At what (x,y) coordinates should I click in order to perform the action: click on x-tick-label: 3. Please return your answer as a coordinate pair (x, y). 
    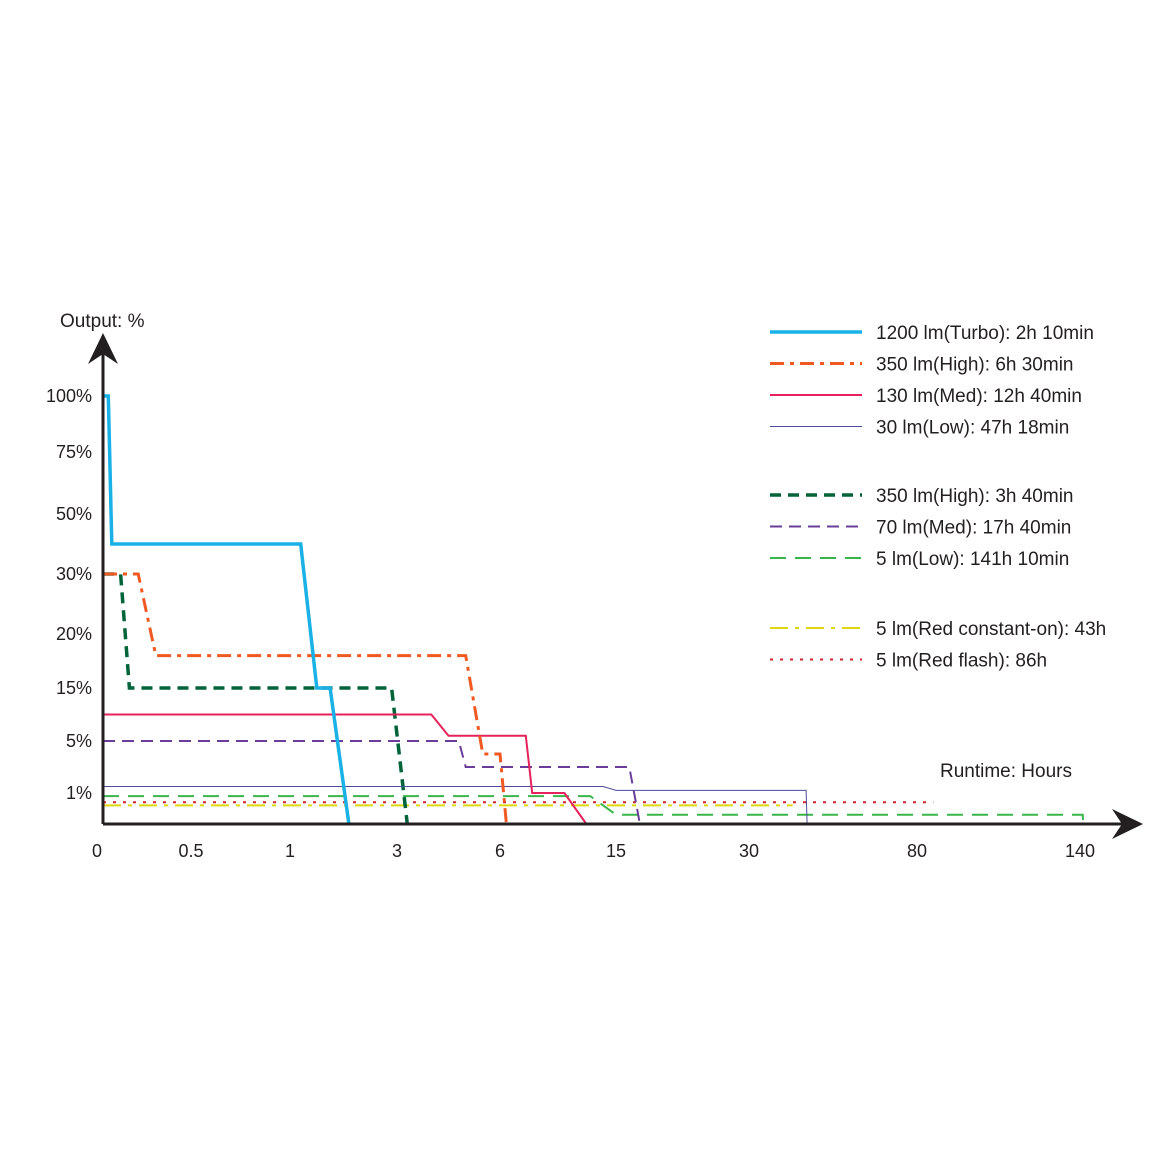
    Looking at the image, I should click on (397, 851).